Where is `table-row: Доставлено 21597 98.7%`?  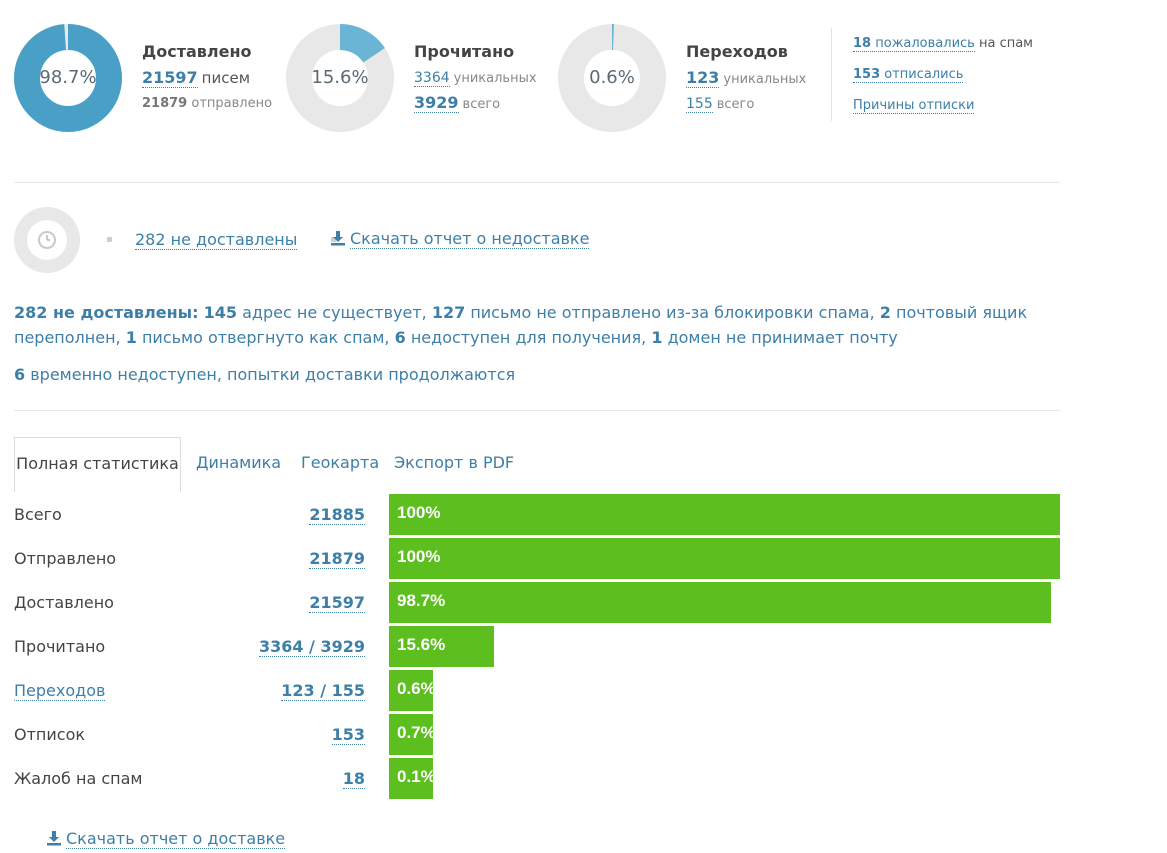
table-row: Доставлено 21597 98.7% is located at coordinates (537, 603).